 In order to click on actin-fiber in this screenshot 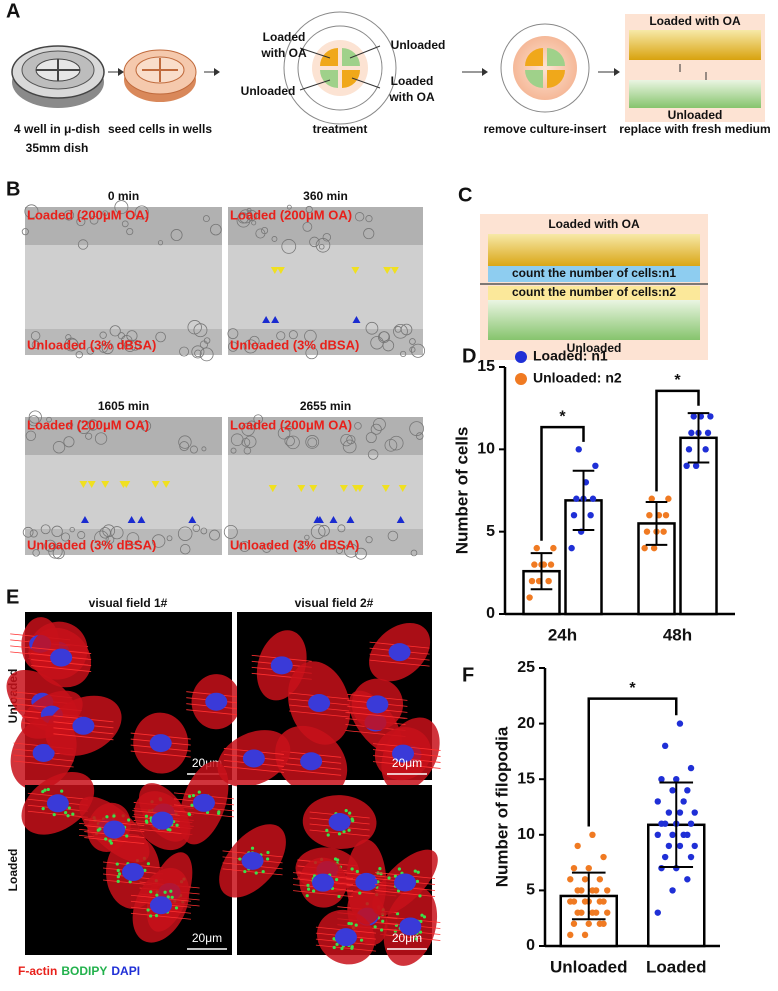, I will do `click(43, 764)`.